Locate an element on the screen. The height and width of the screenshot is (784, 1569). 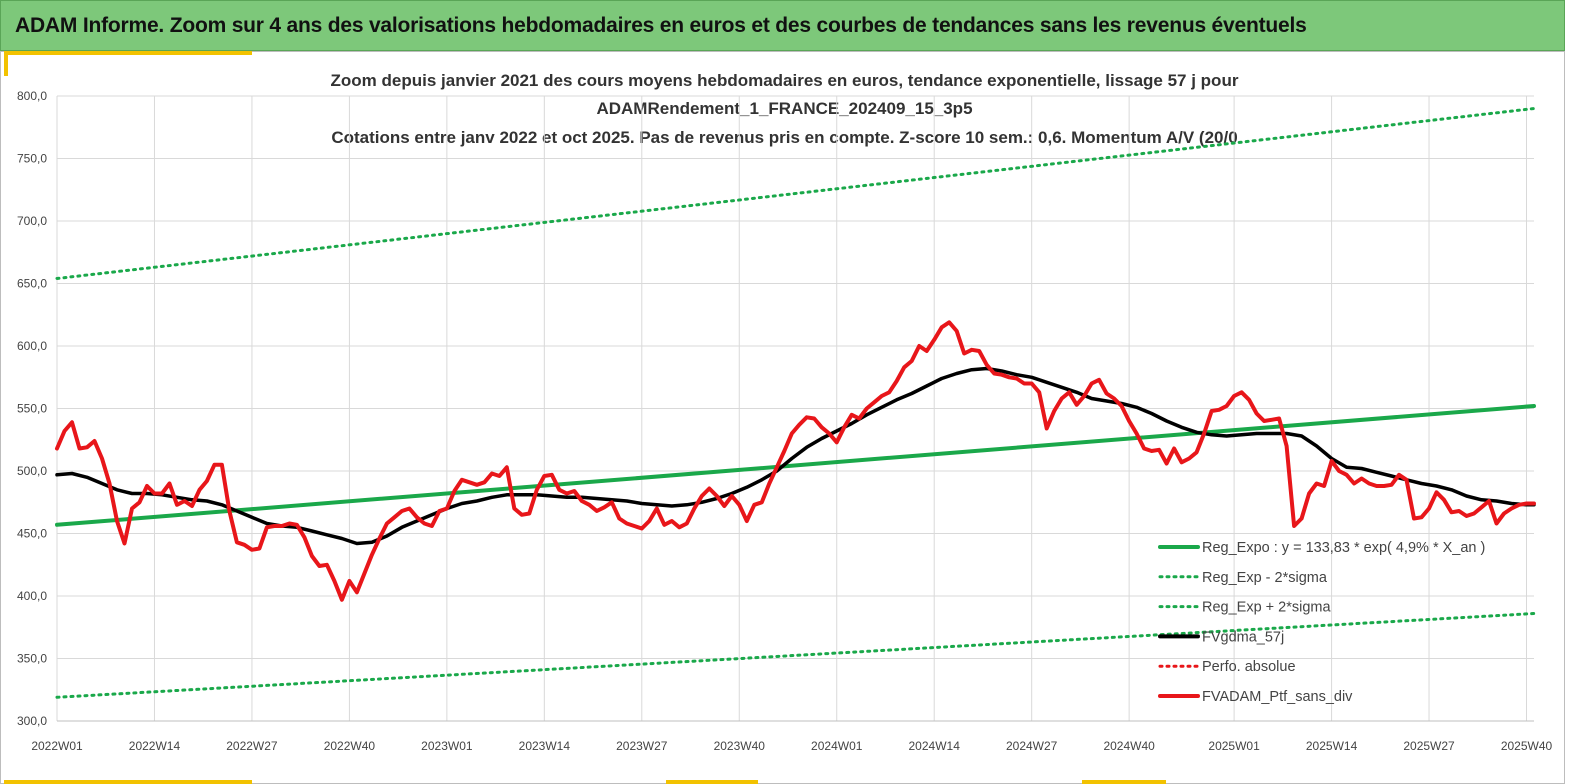
x-tick-label: 2023W01 is located at coordinates (447, 746).